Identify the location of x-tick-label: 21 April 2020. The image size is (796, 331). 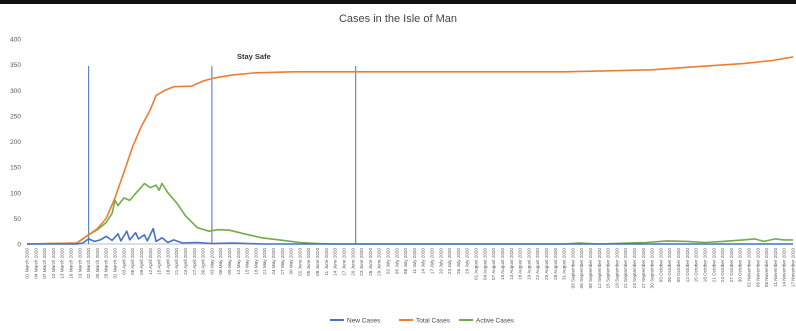
(176, 261).